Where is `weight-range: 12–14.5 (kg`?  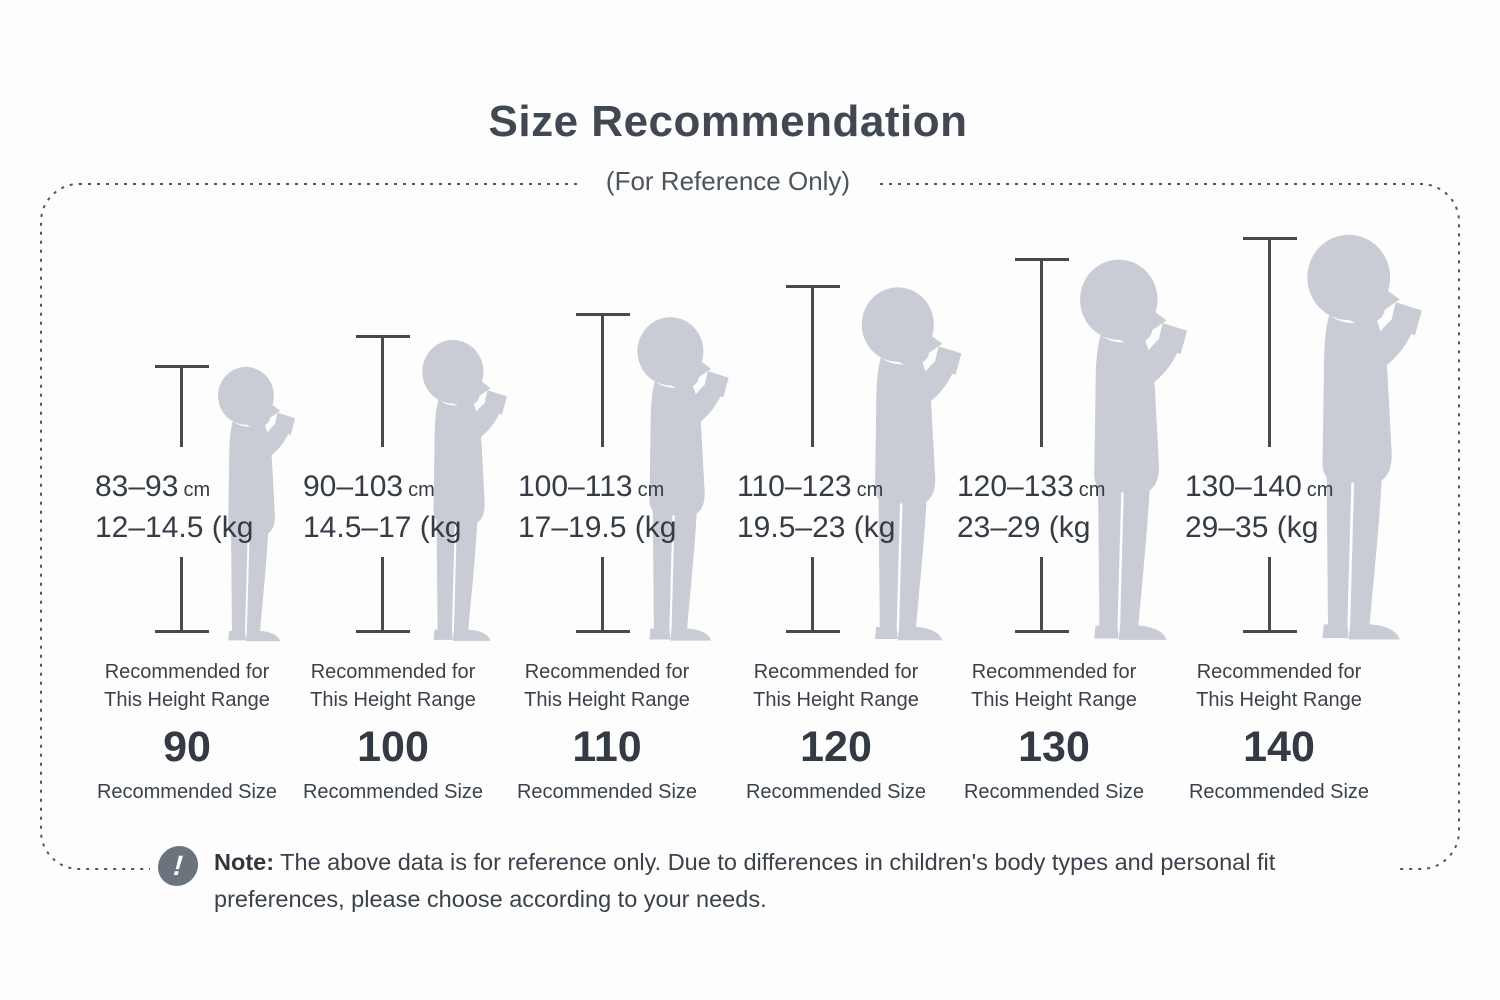 weight-range: 12–14.5 (kg is located at coordinates (174, 527).